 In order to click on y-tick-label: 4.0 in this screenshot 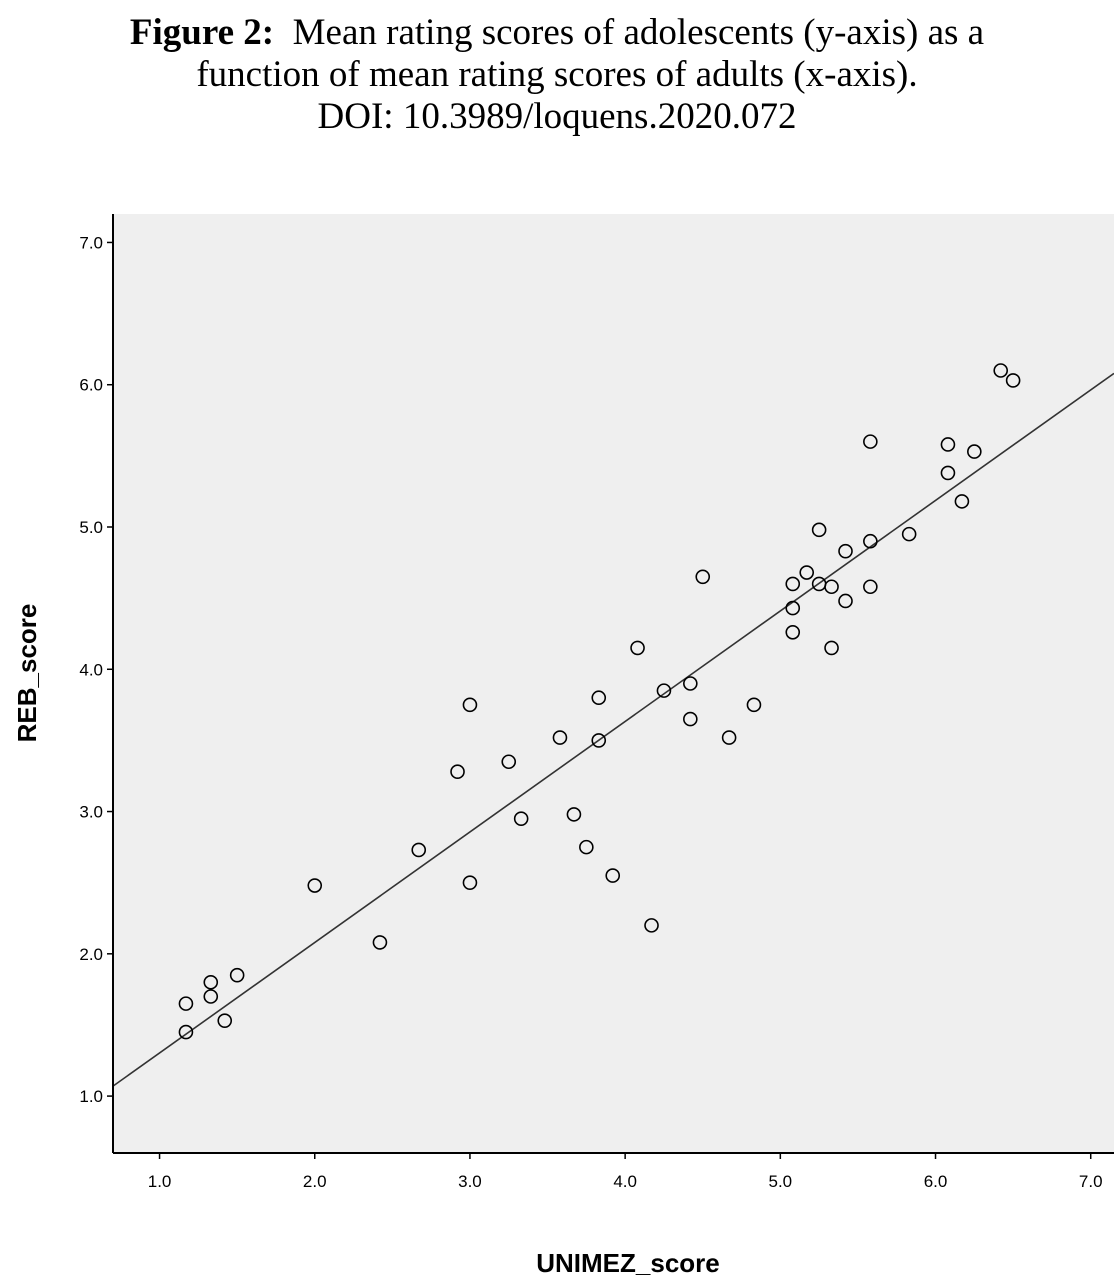, I will do `click(91, 669)`.